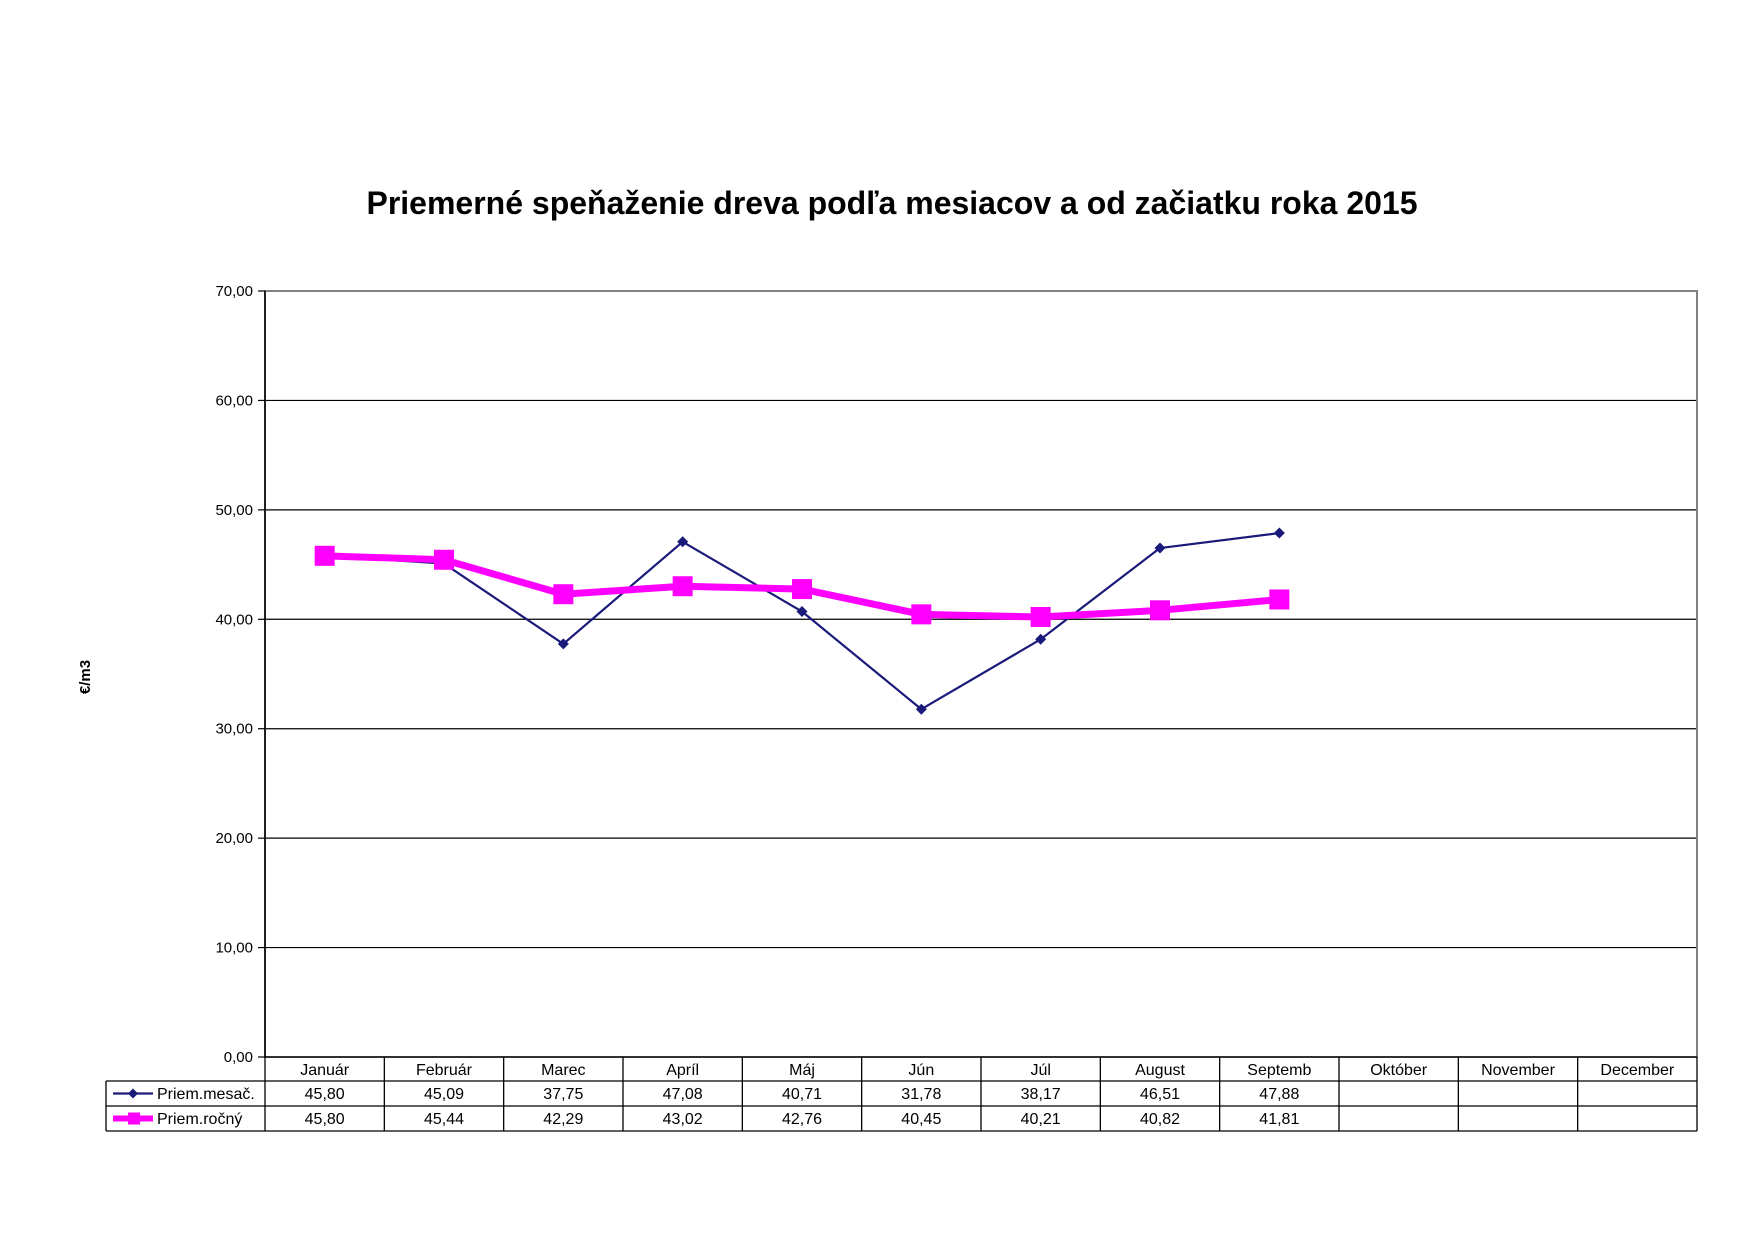  Describe the element at coordinates (563, 1094) in the screenshot. I see `table-value-cell: 37,75` at that location.